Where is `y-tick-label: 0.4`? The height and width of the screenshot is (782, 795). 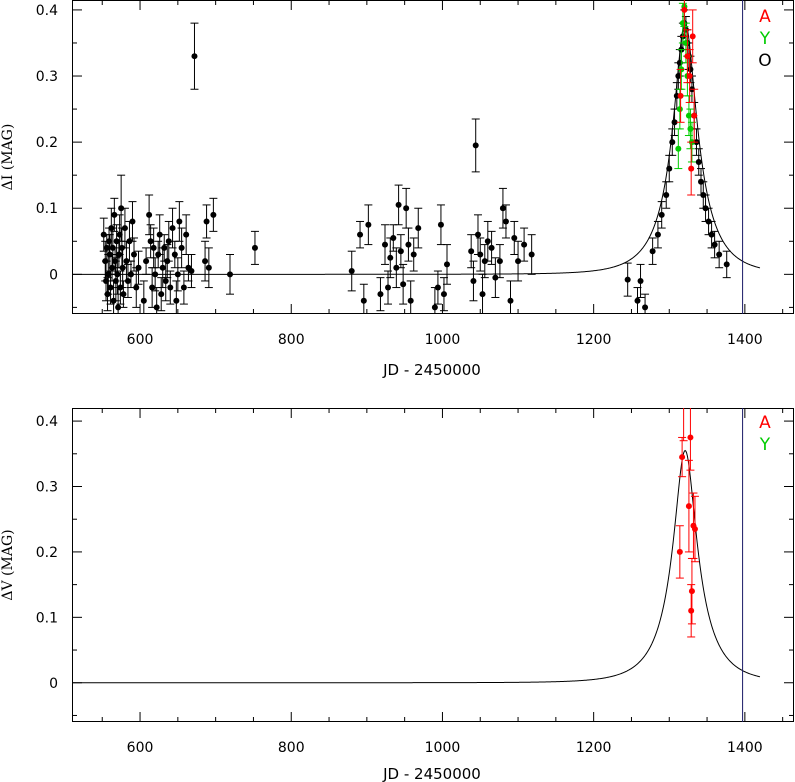 y-tick-label: 0.4 is located at coordinates (47, 422).